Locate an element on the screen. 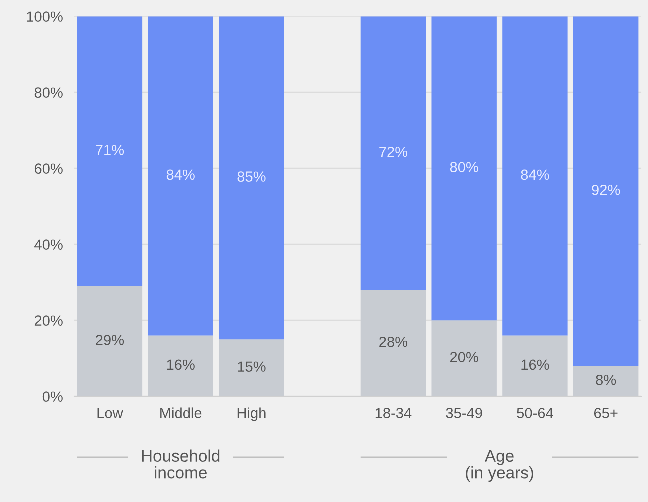  y-tick-label: 20% is located at coordinates (48, 321).